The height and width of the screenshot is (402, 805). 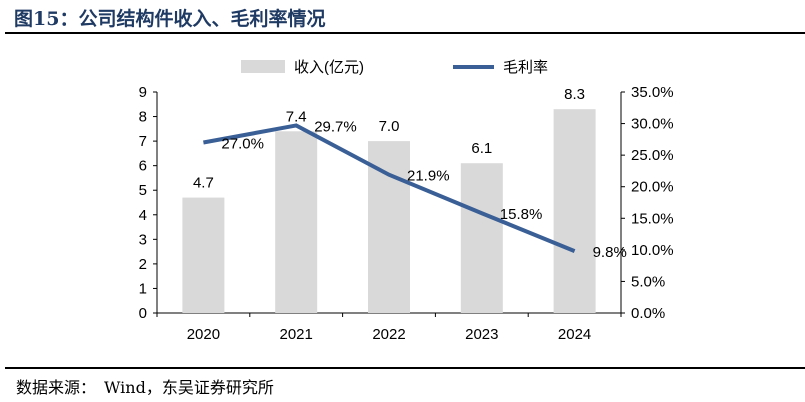 I want to click on right-tick-label: 15.0%, so click(x=652, y=218).